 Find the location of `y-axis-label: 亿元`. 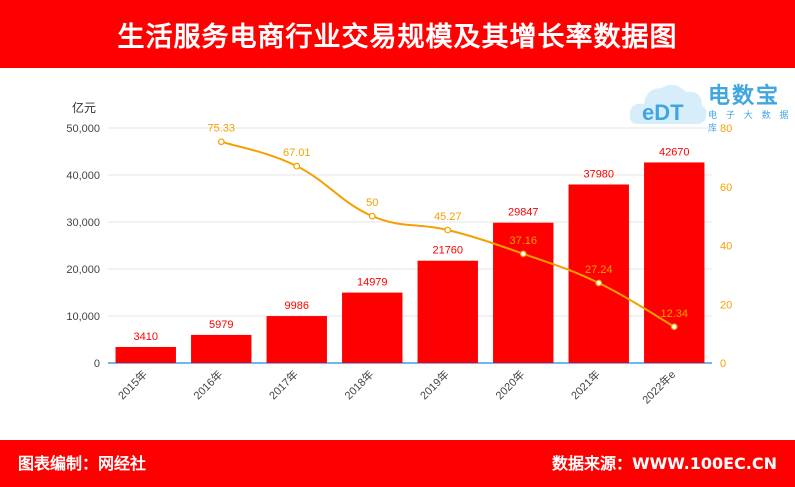

y-axis-label: 亿元 is located at coordinates (84, 107).